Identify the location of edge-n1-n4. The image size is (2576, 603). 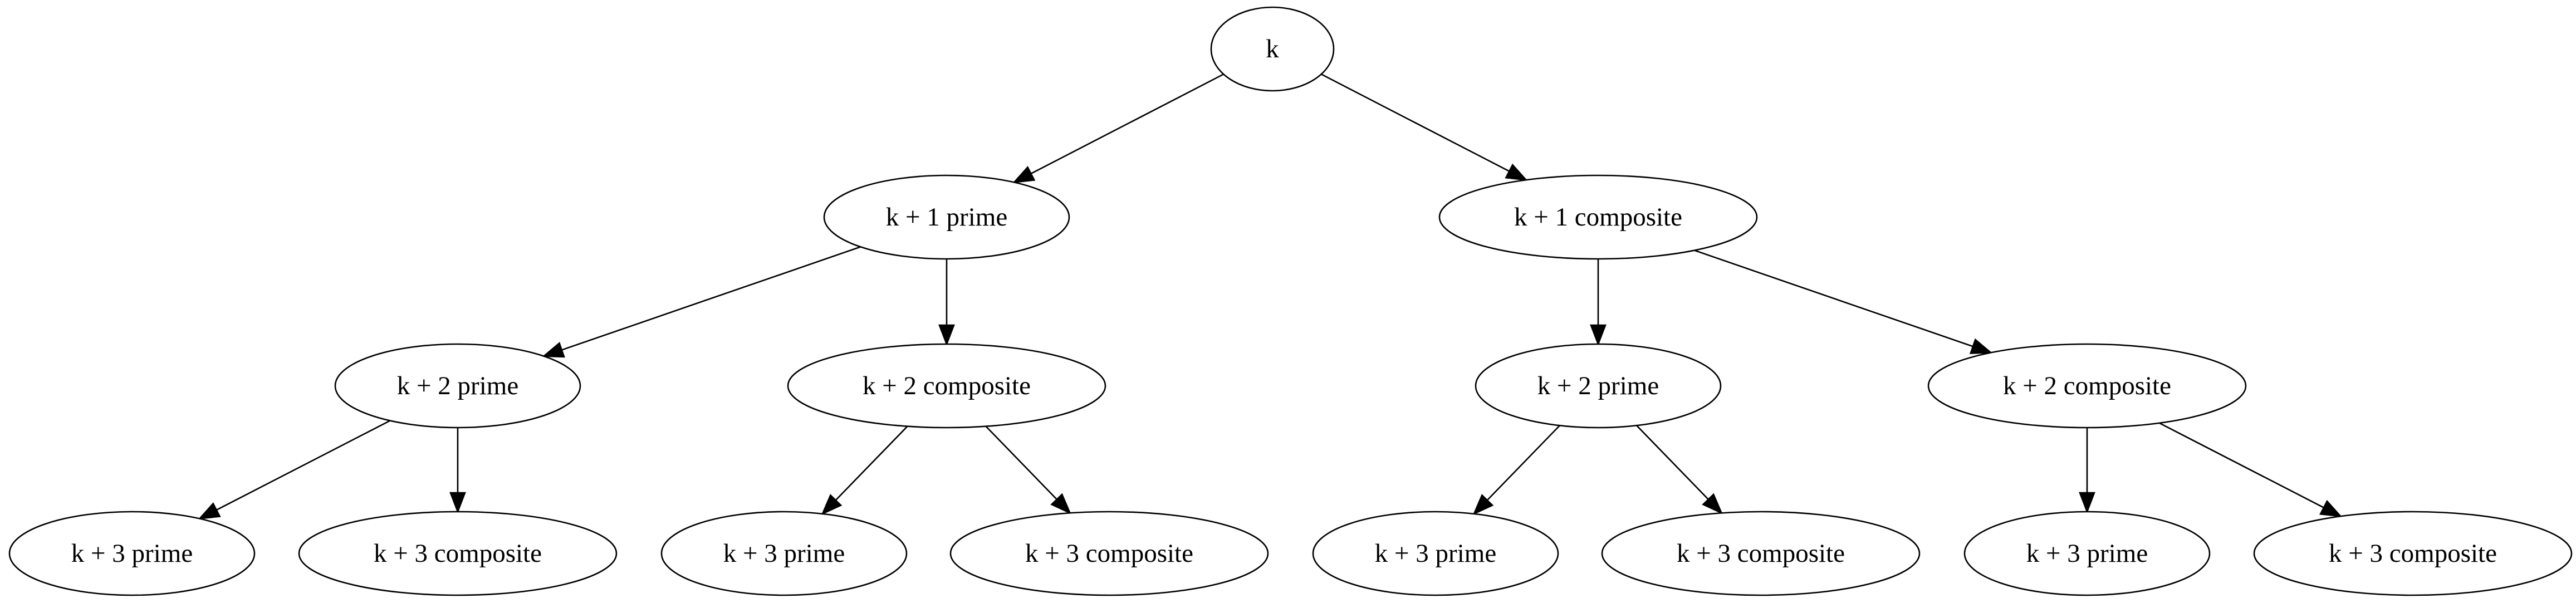
(946, 302).